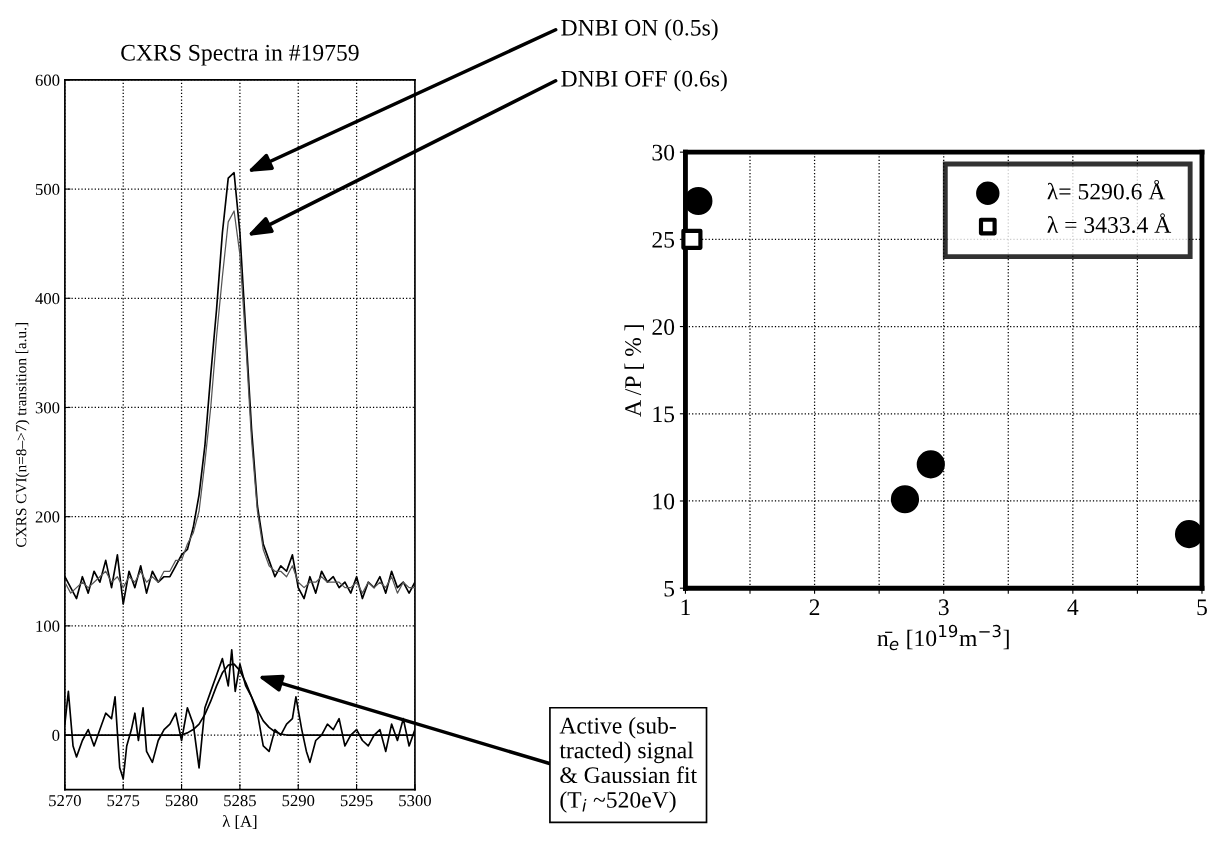 The image size is (1224, 850). Describe the element at coordinates (356, 801) in the screenshot. I see `x-tick-label: 5295` at that location.